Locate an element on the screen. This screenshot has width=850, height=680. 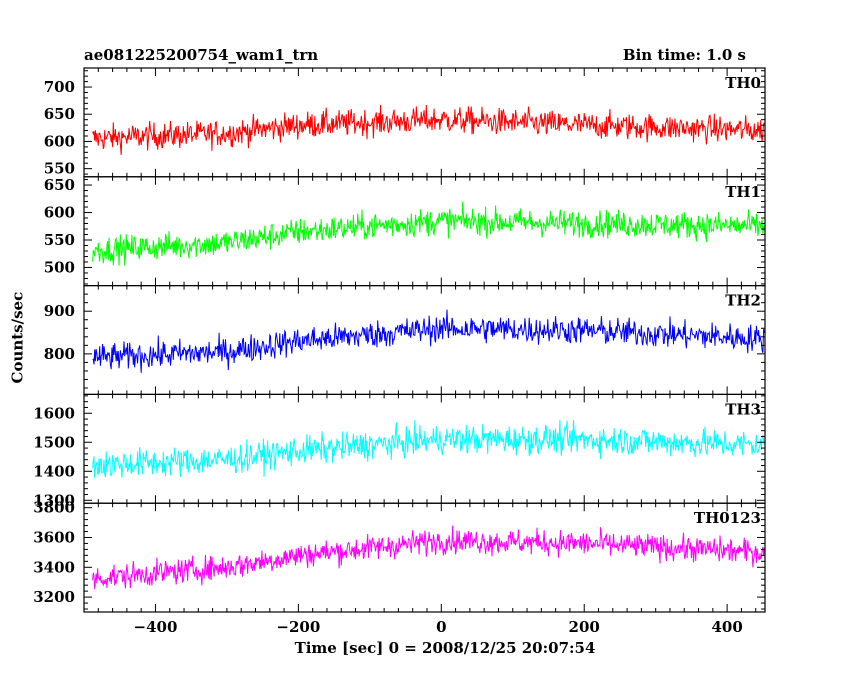
y-tick-label: 700 is located at coordinates (59, 87).